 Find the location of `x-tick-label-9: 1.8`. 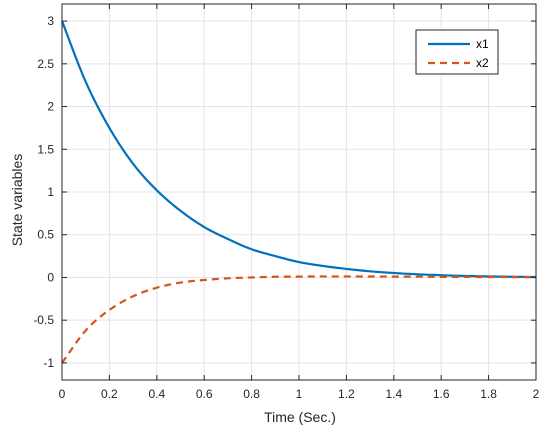

x-tick-label-9: 1.8 is located at coordinates (488, 394).